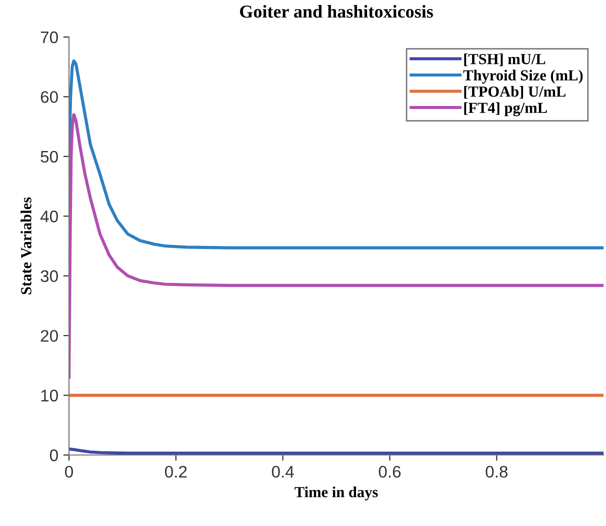  Describe the element at coordinates (523, 77) in the screenshot. I see `legend-label: Thyroid Size (mL)` at that location.